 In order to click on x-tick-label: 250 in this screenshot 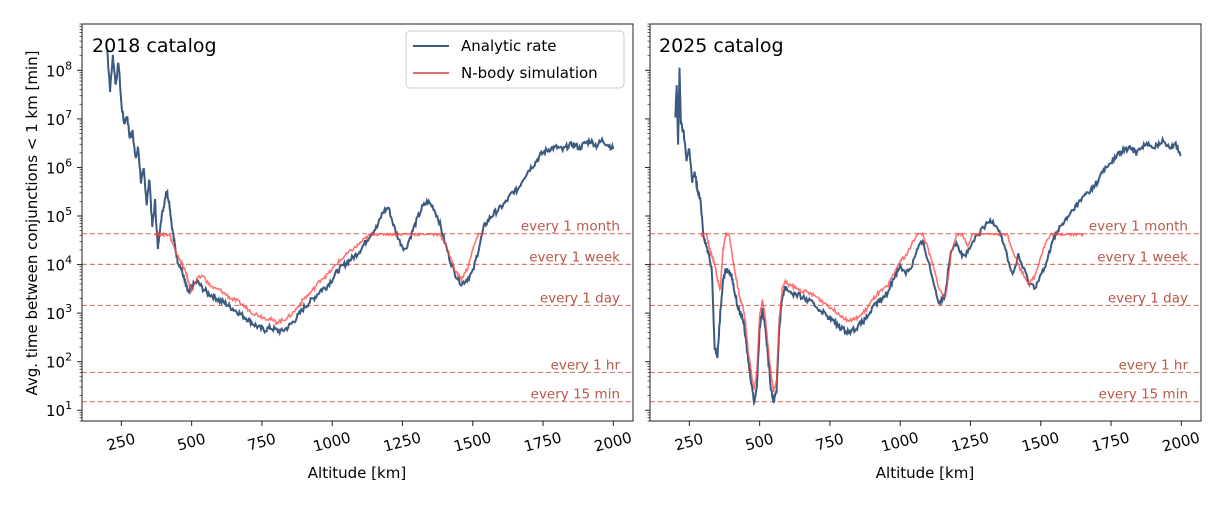, I will do `click(689, 442)`.